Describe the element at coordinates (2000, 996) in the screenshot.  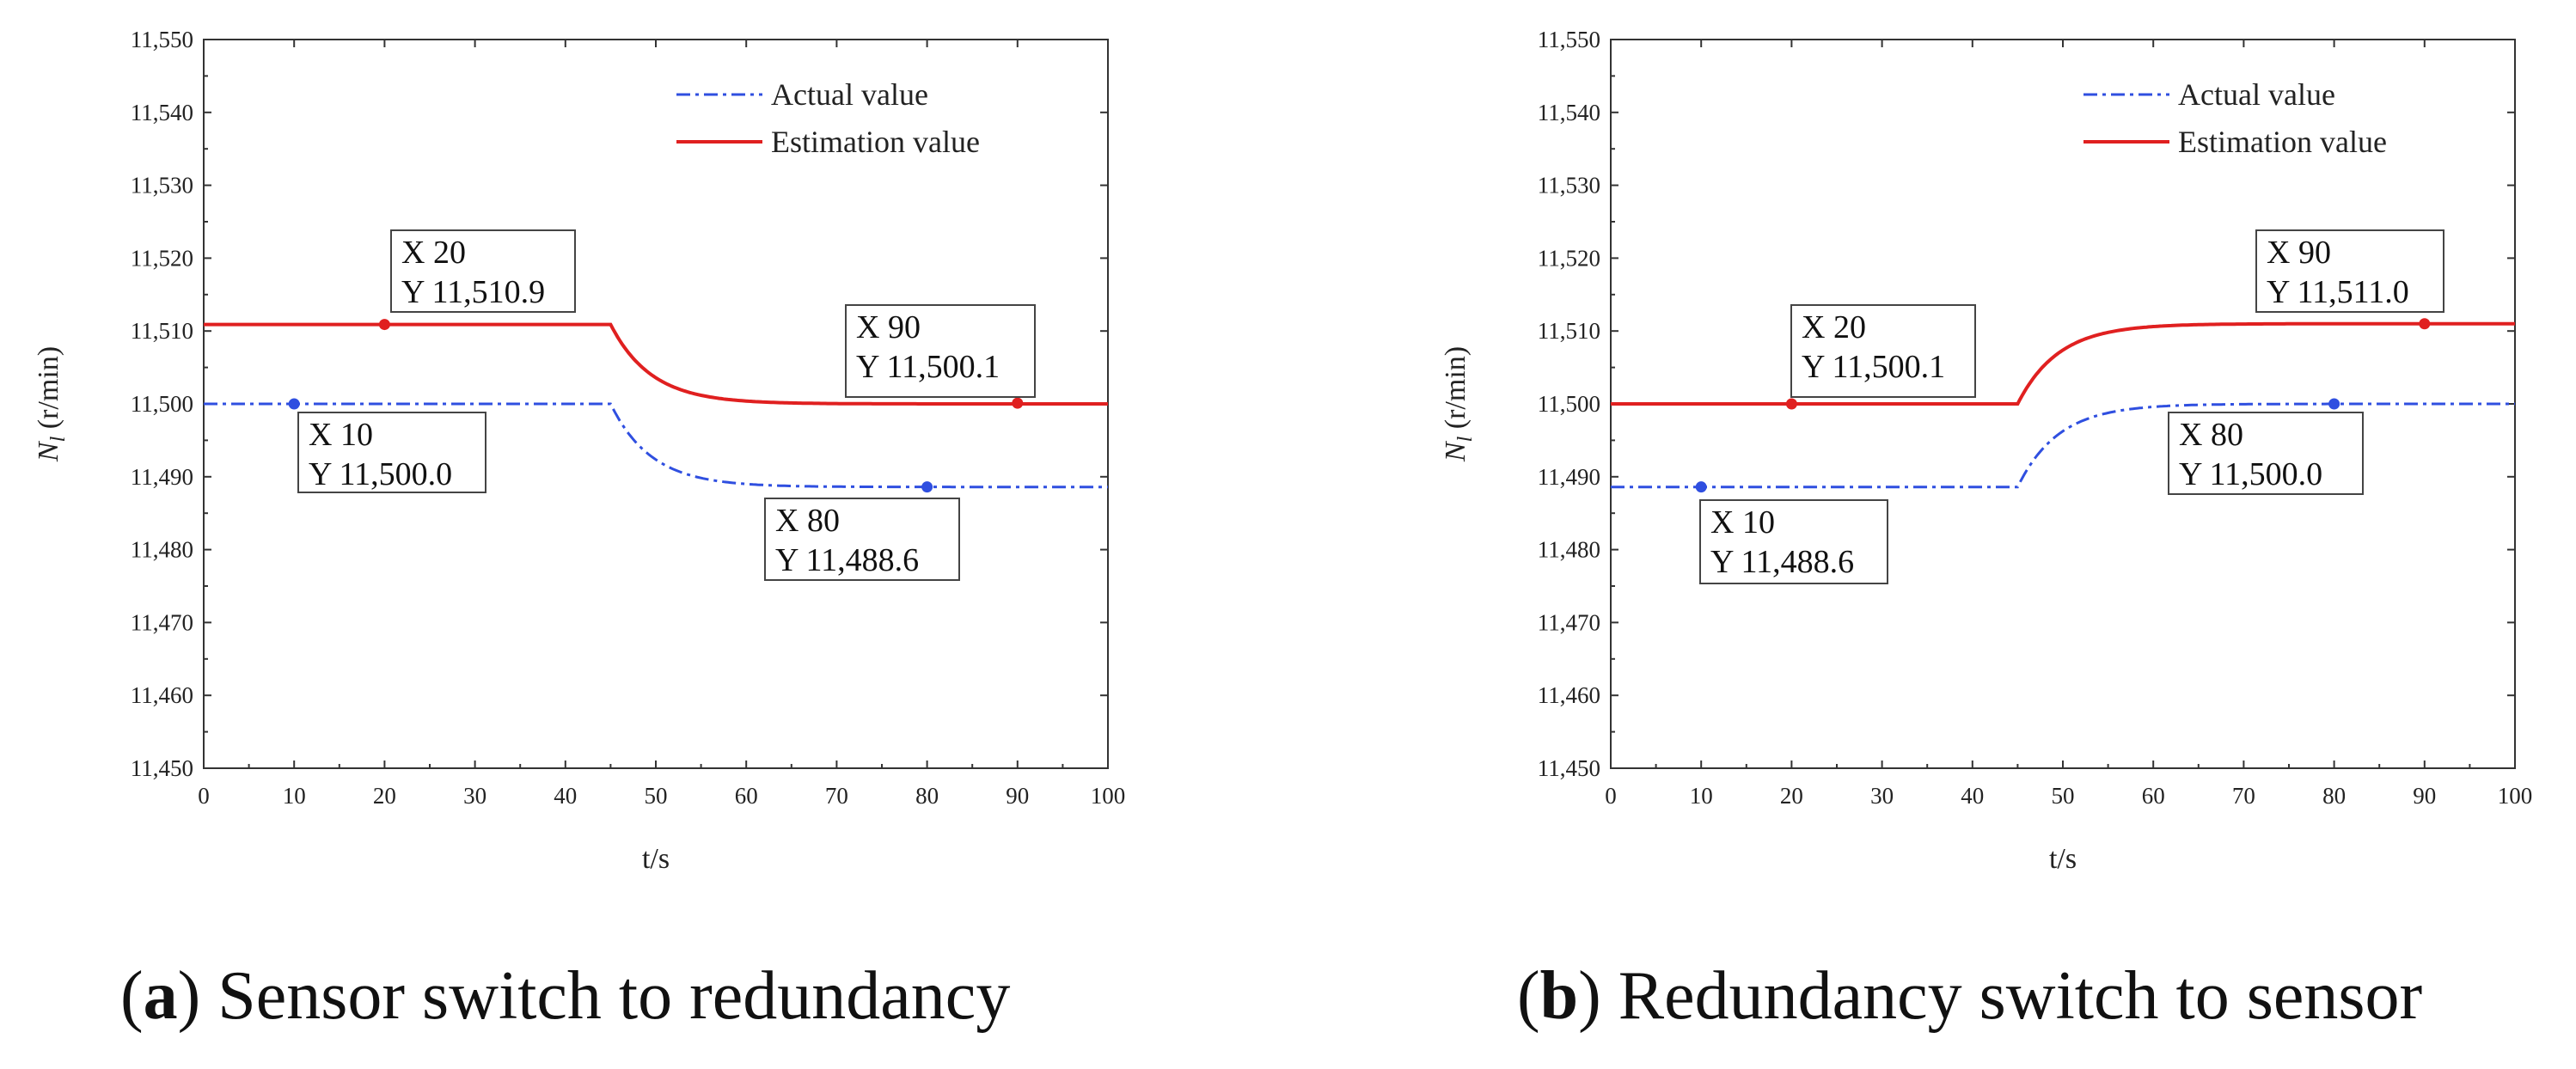
I see `caption-text: ) Redundancy switch to sensor` at that location.